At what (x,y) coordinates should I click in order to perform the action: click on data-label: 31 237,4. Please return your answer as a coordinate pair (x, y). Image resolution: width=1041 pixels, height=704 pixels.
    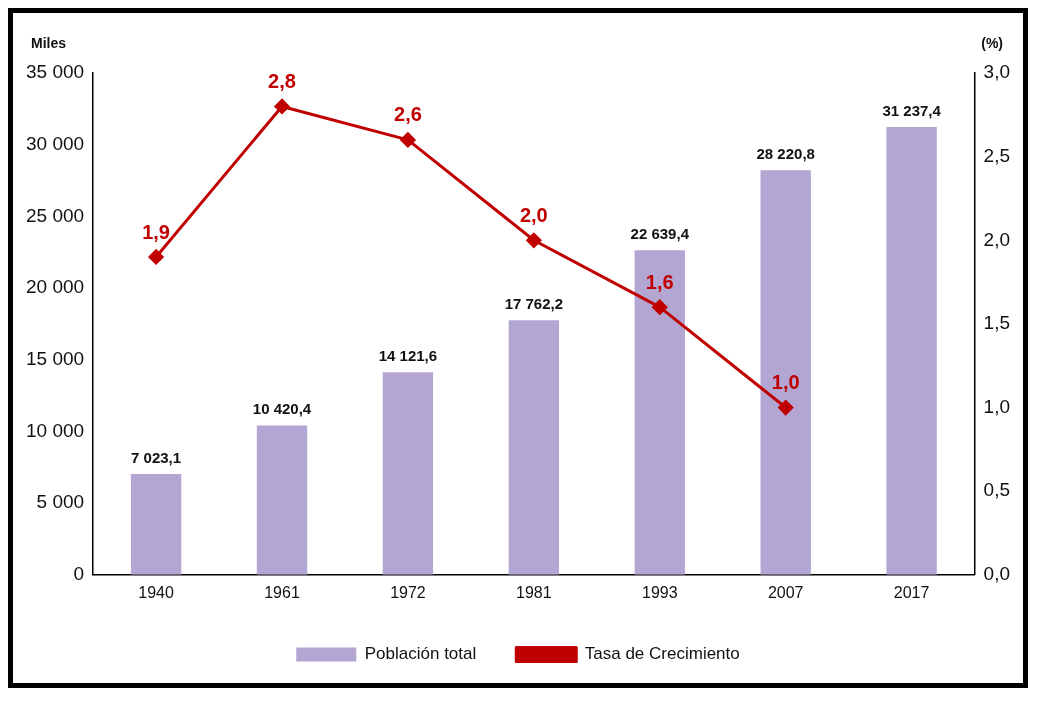
    Looking at the image, I should click on (912, 110).